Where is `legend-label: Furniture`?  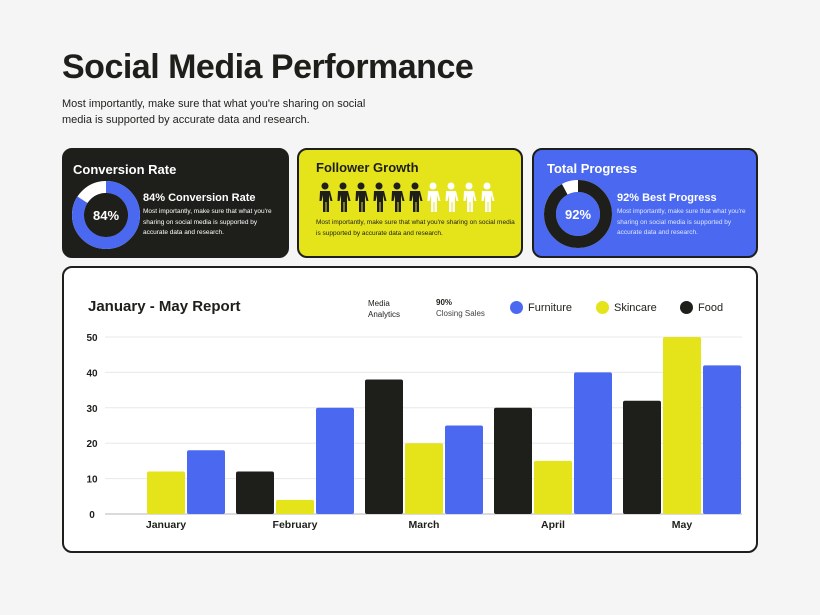
legend-label: Furniture is located at coordinates (550, 307).